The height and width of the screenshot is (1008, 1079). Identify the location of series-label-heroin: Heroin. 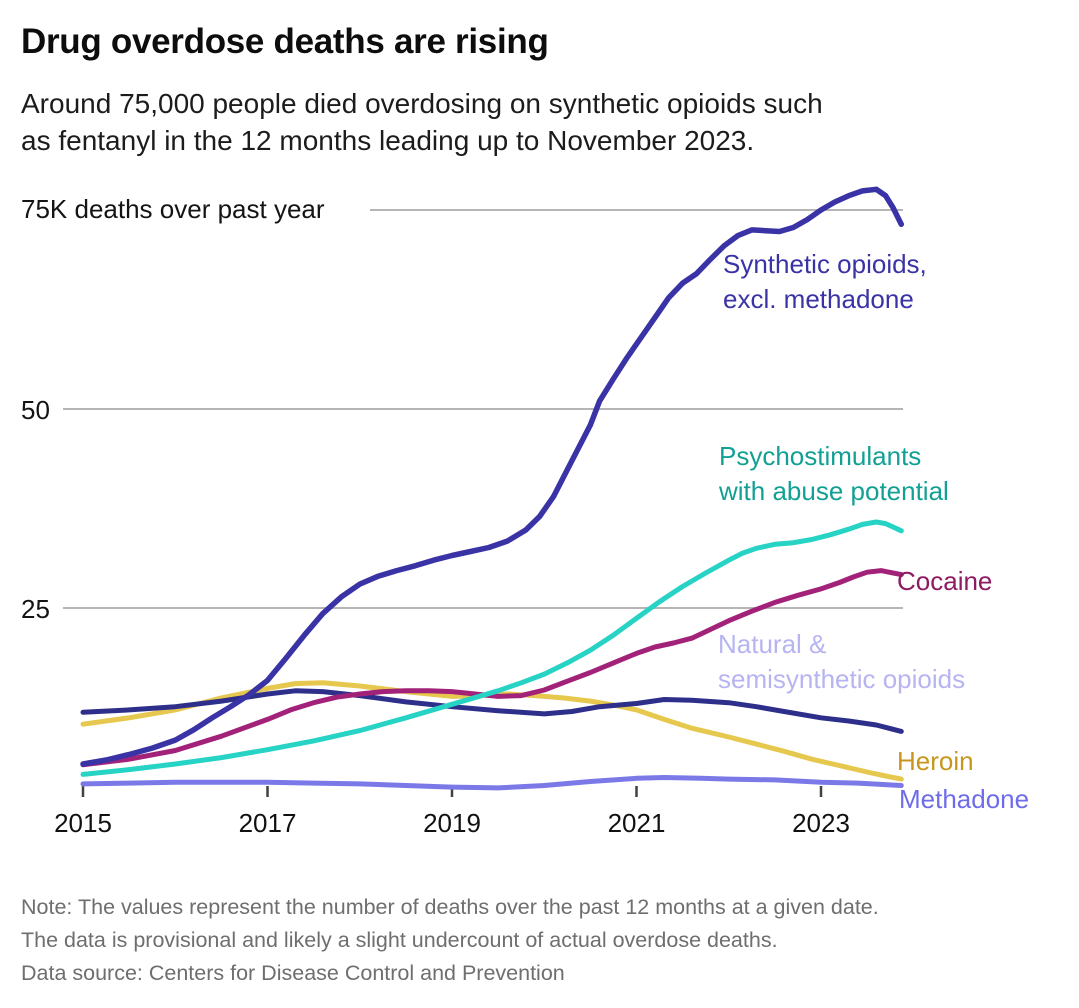
(935, 761).